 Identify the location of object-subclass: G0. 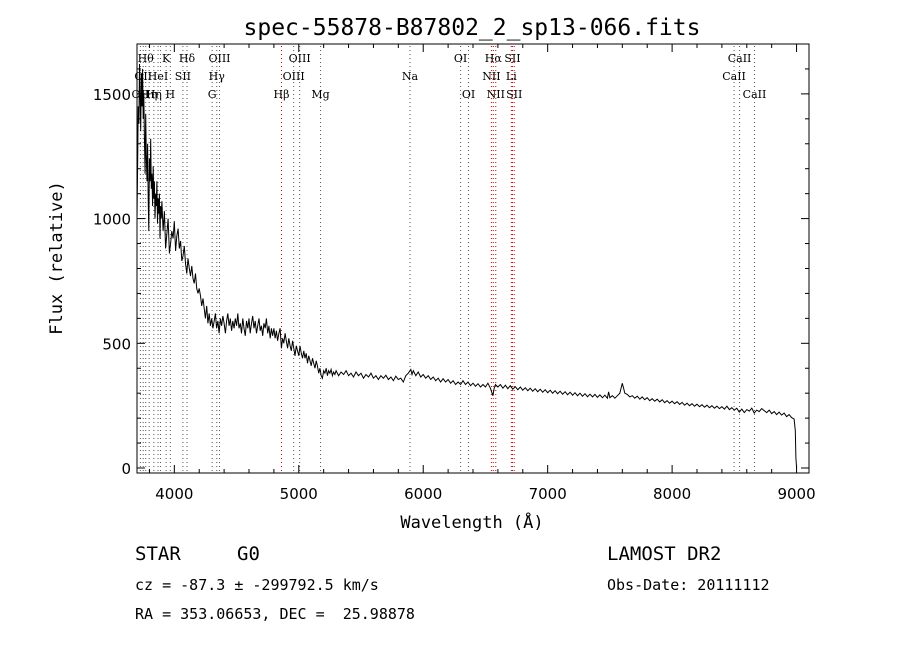
(248, 554).